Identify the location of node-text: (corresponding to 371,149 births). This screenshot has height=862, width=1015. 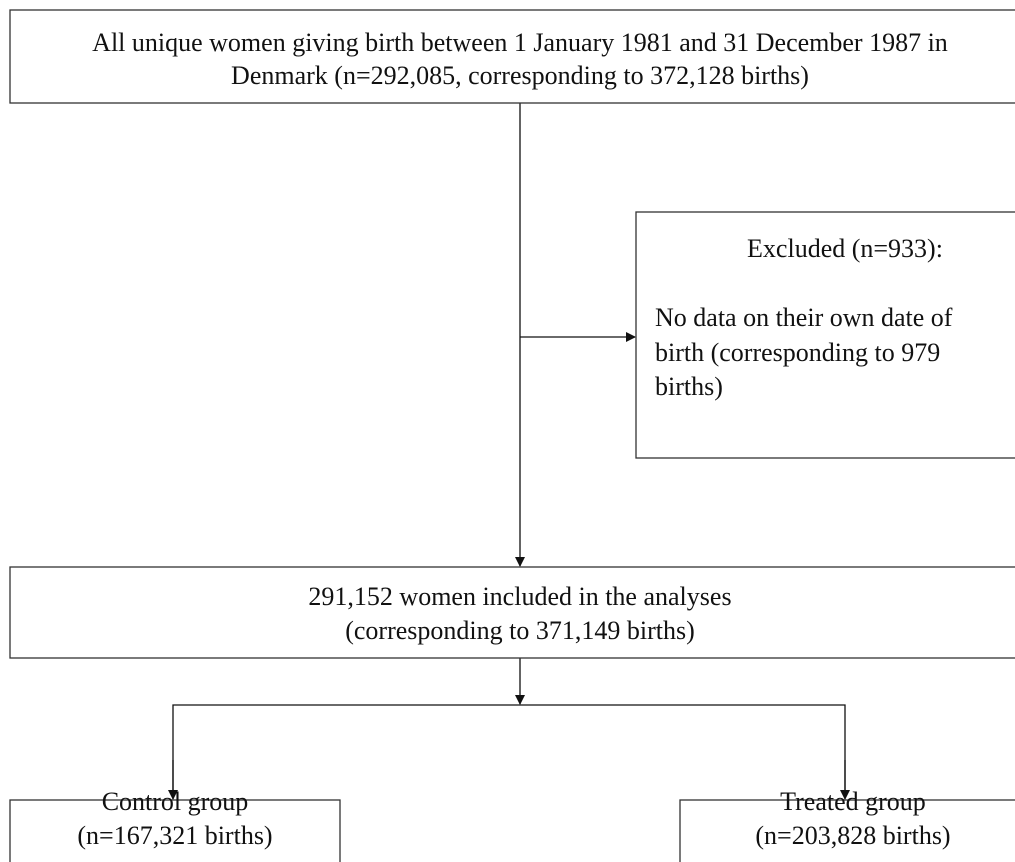
(520, 630).